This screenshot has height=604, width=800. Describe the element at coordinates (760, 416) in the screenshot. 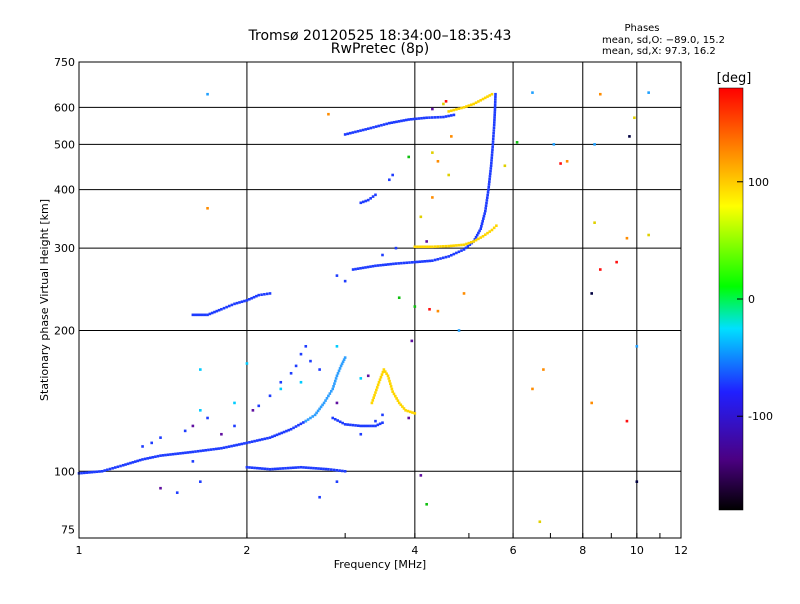

I see `colorbar-tick-label: -100` at that location.